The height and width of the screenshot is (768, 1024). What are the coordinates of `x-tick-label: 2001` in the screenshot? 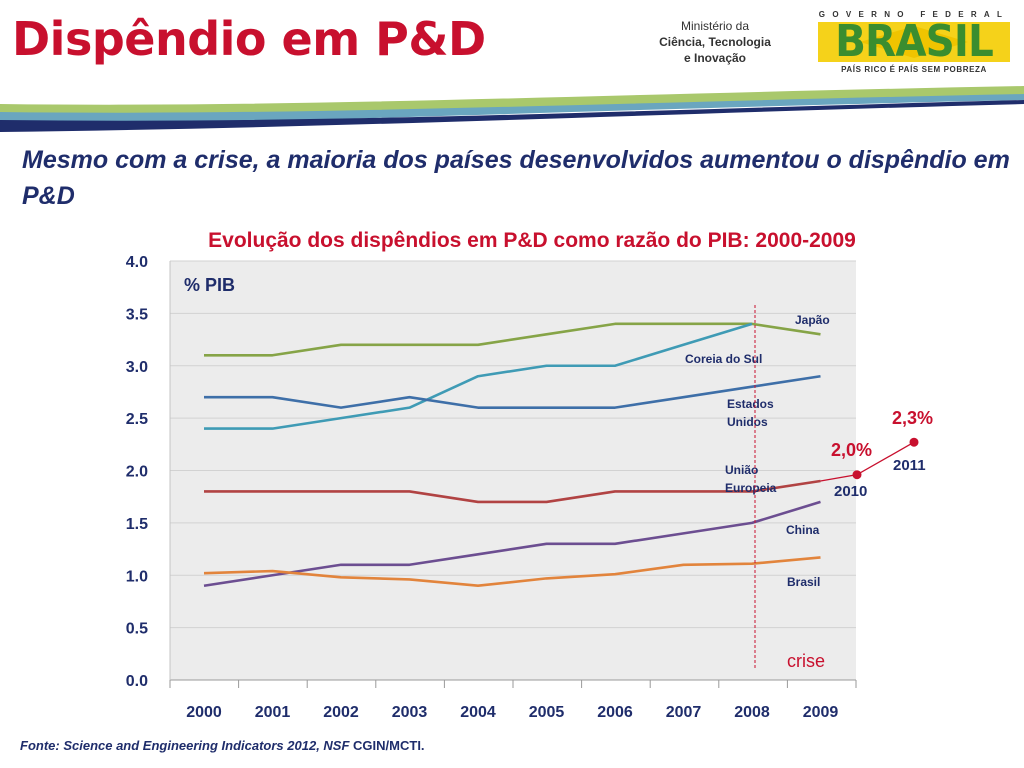 It's located at (273, 712).